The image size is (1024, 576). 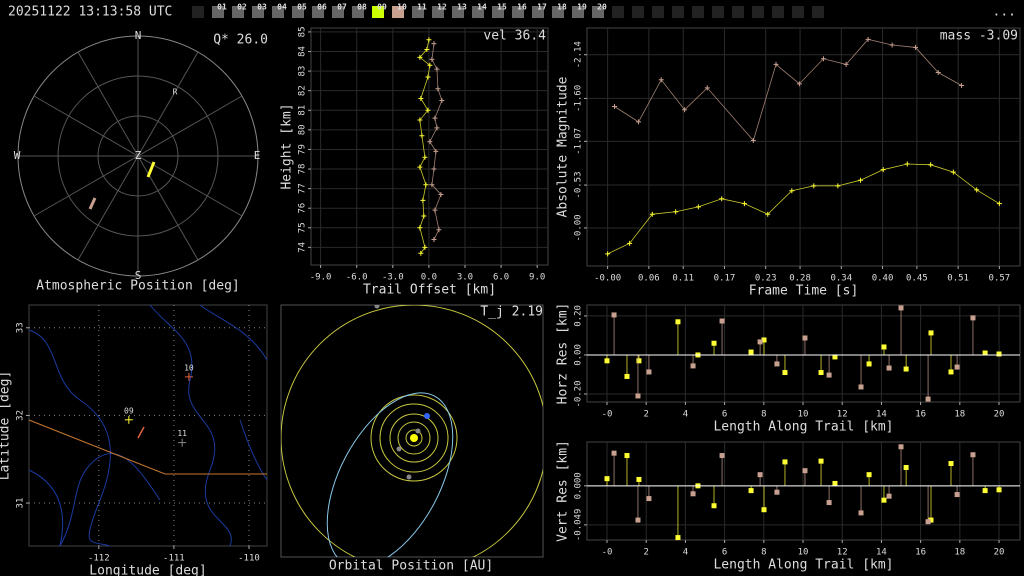 What do you see at coordinates (685, 553) in the screenshot?
I see `x-tick-label: 4` at bounding box center [685, 553].